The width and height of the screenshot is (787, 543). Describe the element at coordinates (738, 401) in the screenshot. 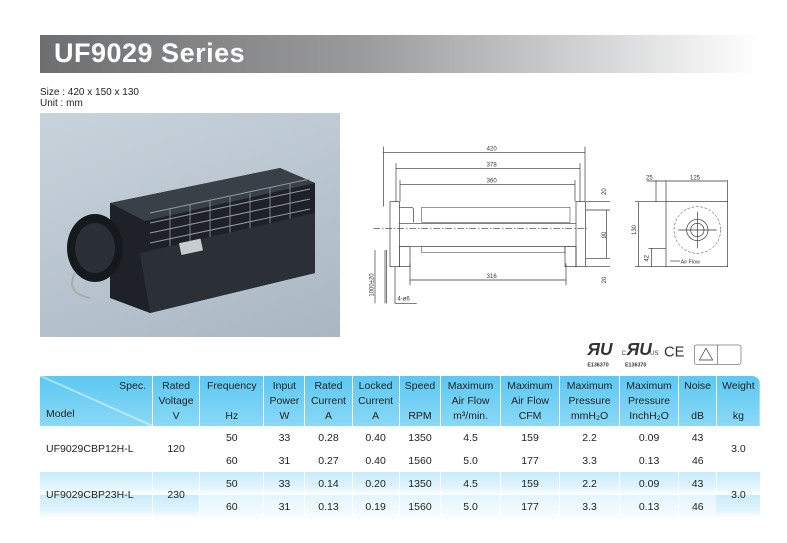

I see `column-header: Weight kg` at that location.